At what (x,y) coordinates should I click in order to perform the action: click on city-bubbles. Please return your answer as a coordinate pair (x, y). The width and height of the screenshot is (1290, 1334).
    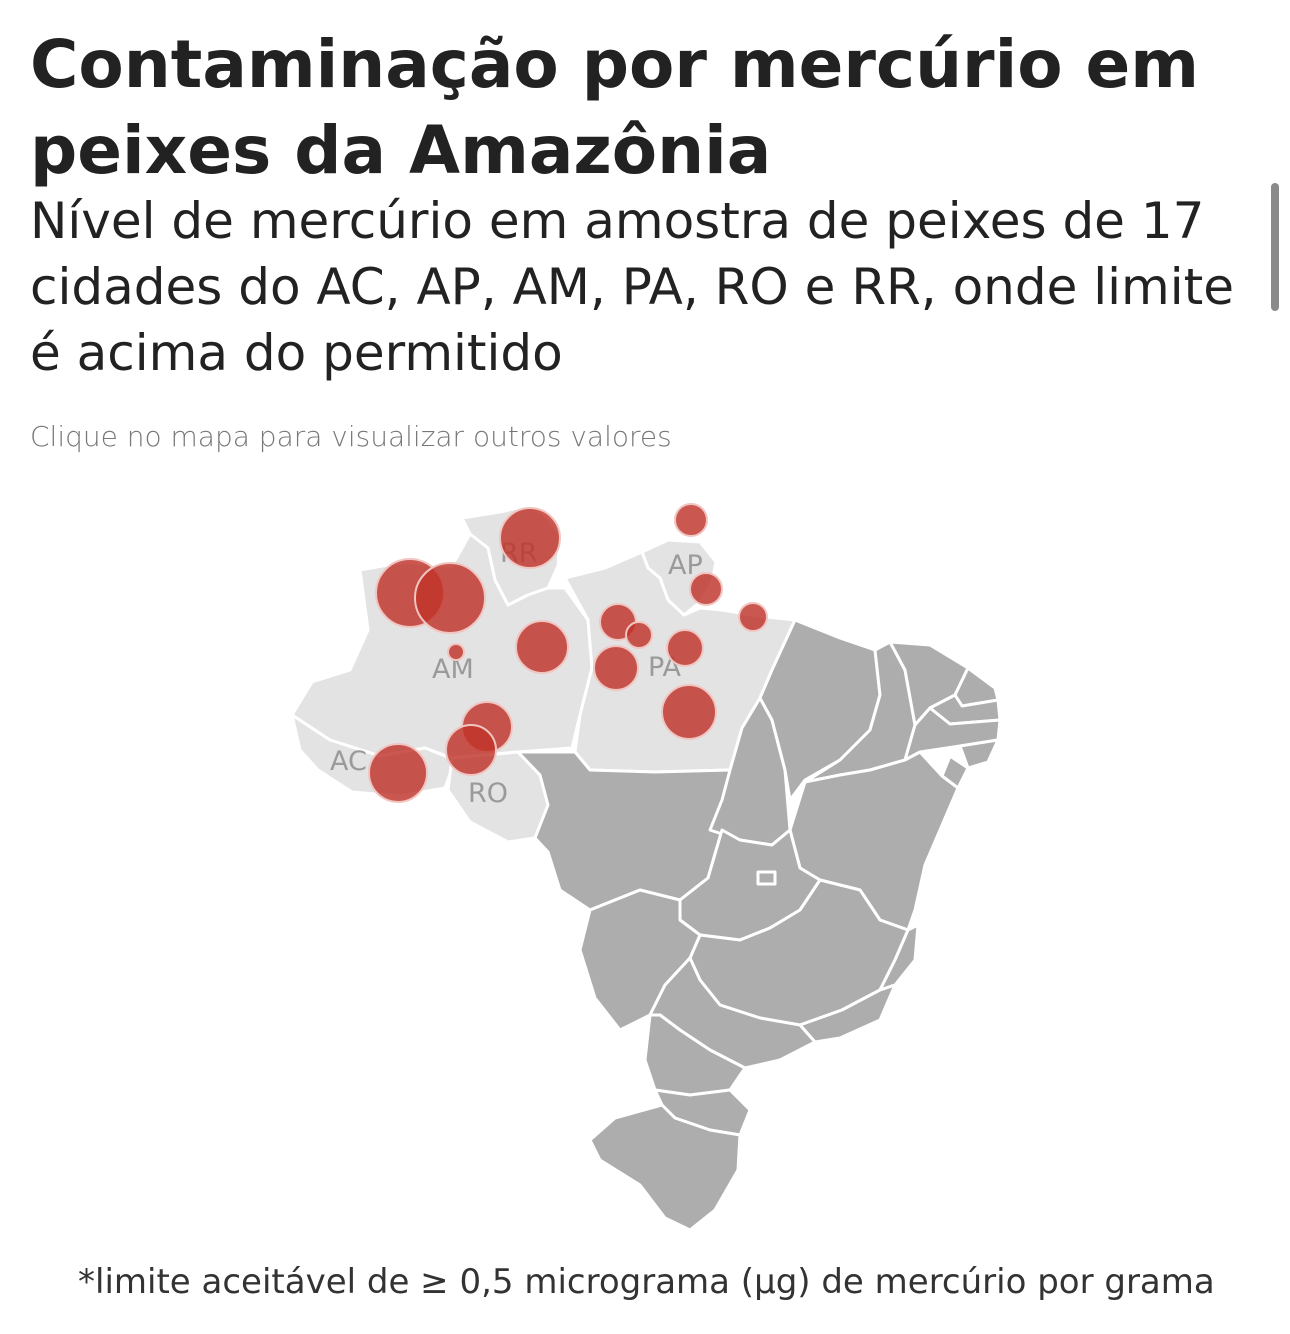
    Looking at the image, I should click on (568, 653).